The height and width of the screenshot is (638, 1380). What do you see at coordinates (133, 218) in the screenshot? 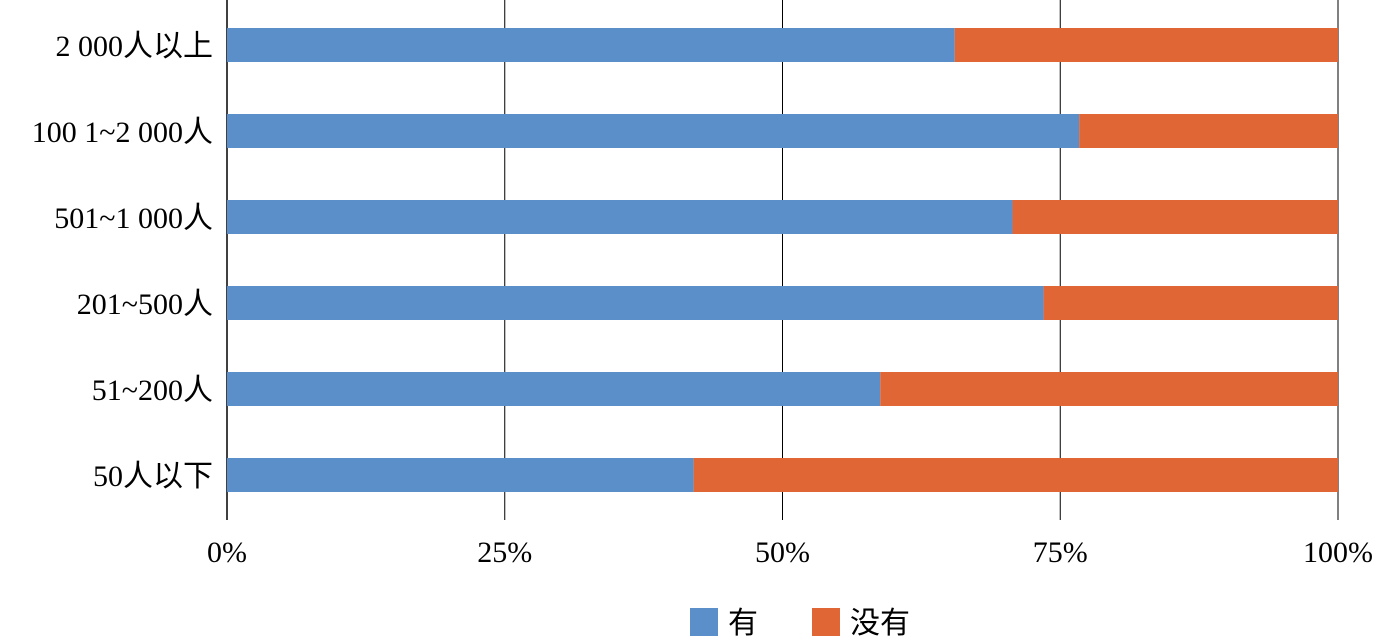
I see `category-label: 501~1 000人` at bounding box center [133, 218].